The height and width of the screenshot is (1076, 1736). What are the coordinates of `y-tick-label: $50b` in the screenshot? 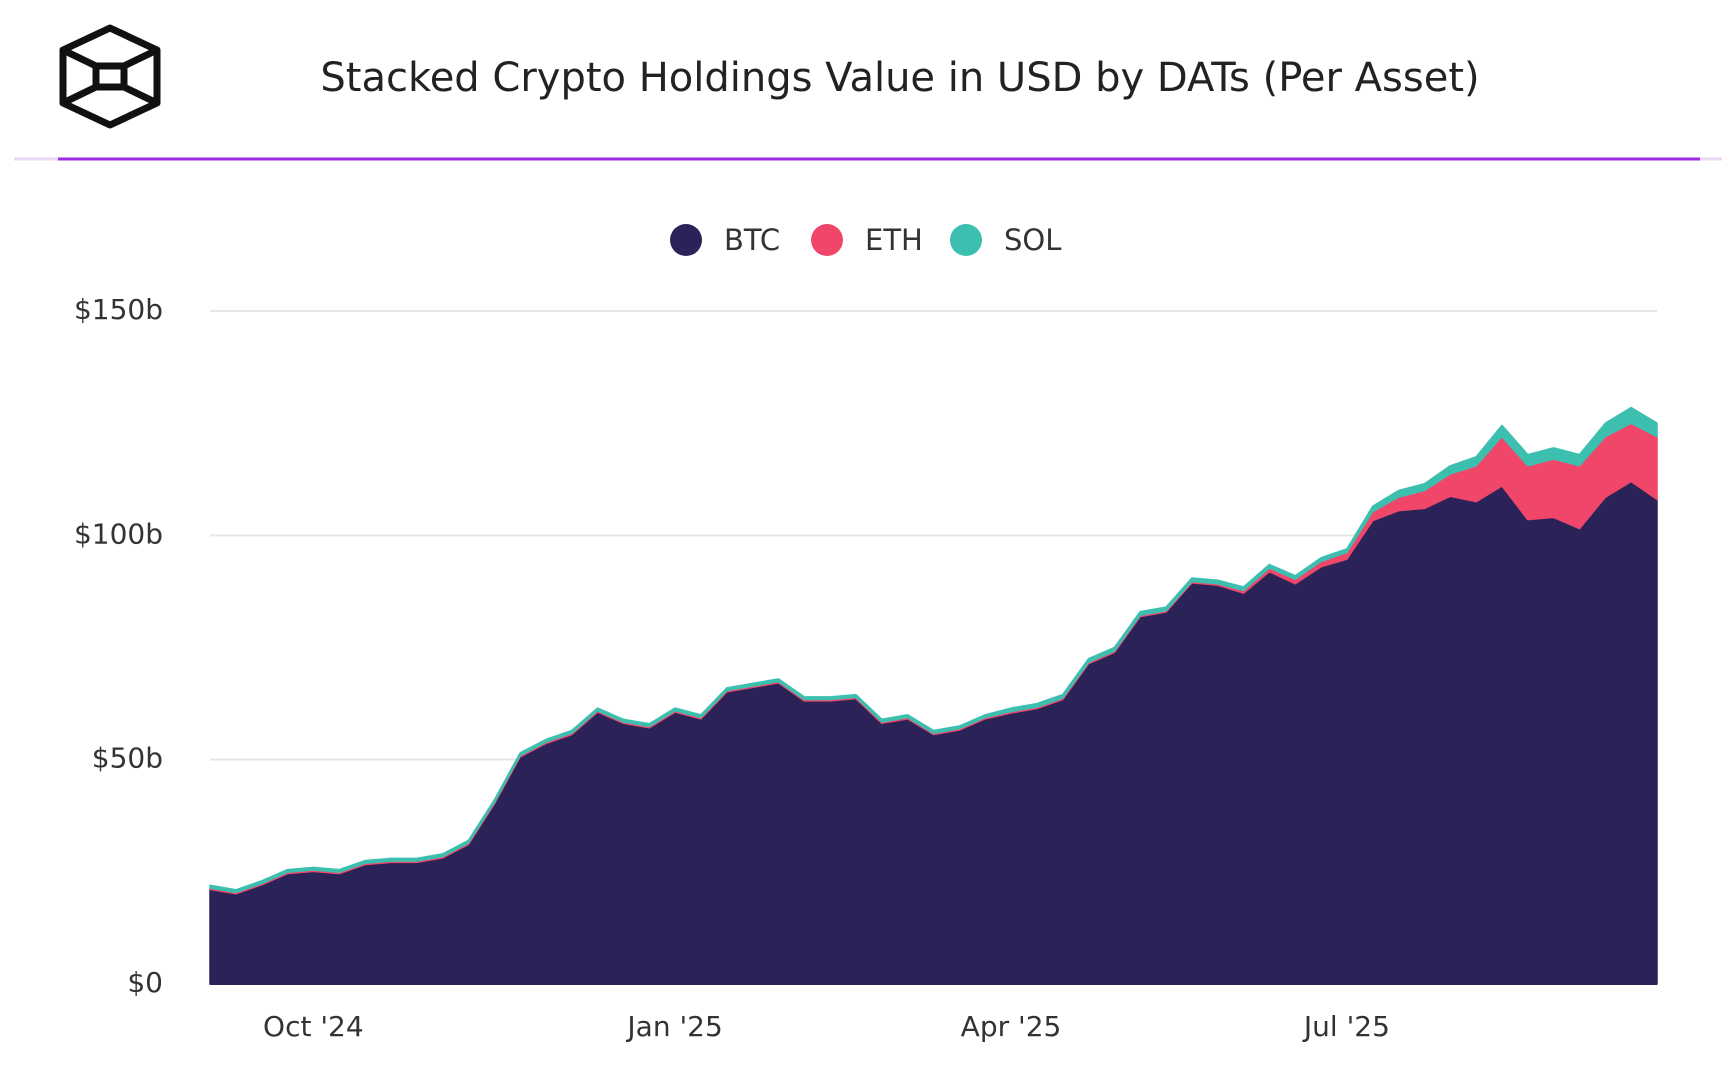 It's located at (127, 758).